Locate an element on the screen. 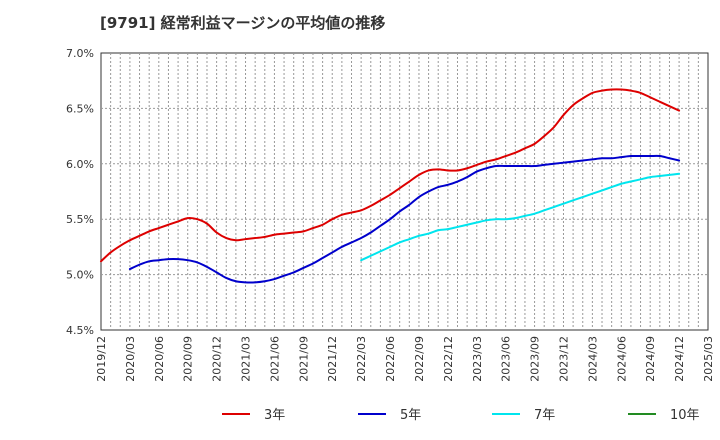 The width and height of the screenshot is (720, 440). y-tick-label: 5.5% is located at coordinates (80, 219).